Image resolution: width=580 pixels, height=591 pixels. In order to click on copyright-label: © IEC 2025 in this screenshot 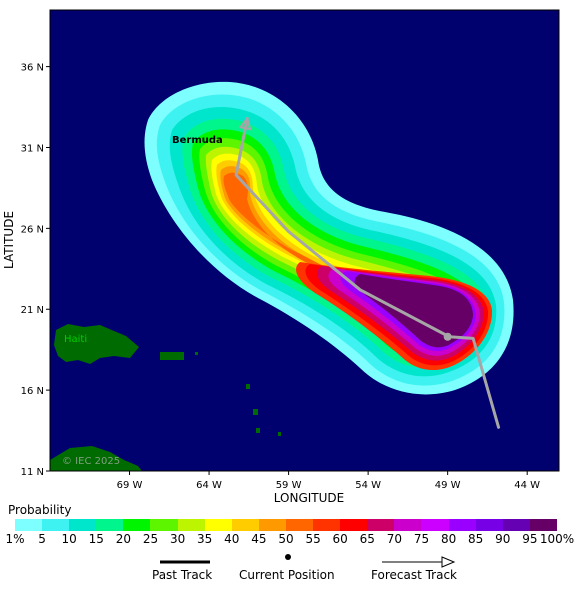, I will do `click(91, 461)`.